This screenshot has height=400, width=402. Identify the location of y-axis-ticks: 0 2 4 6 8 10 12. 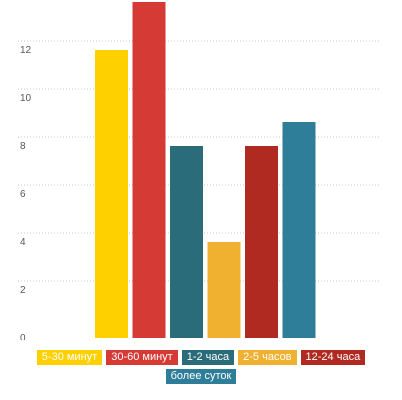
(26, 192).